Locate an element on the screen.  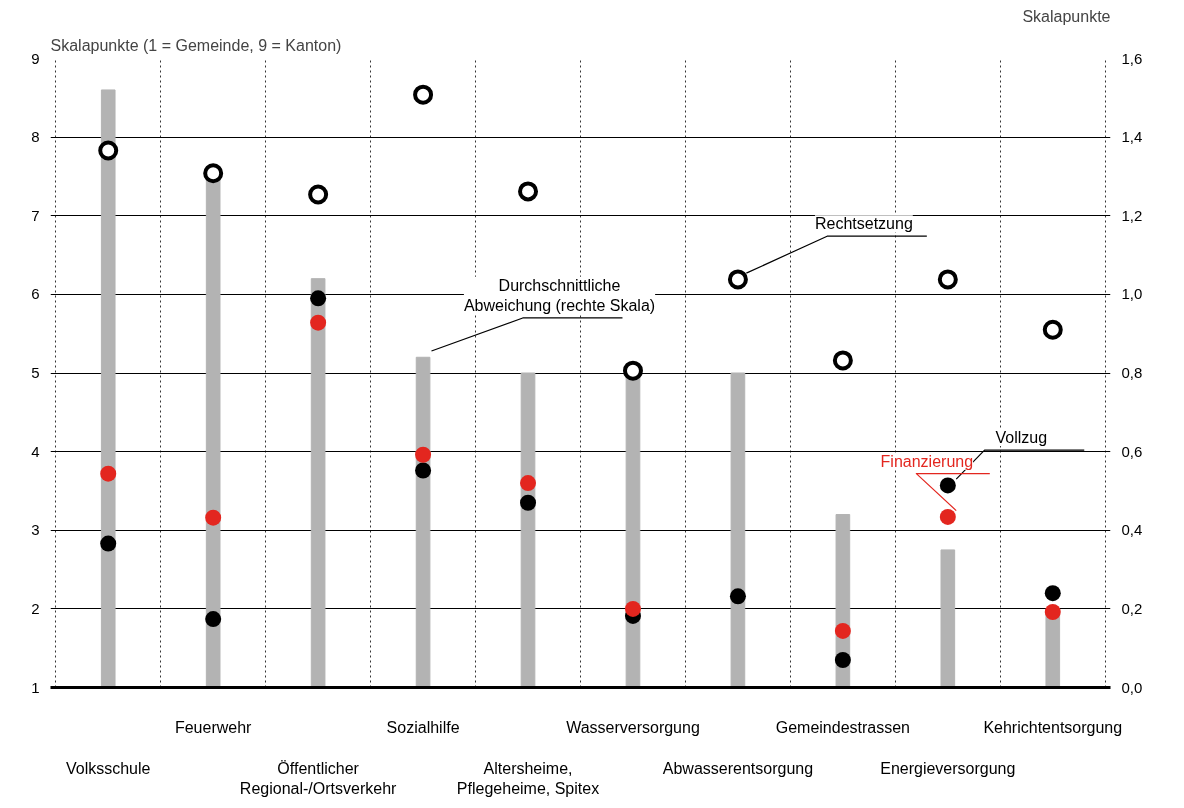
y2-tick-label: 0,2 is located at coordinates (1132, 608).